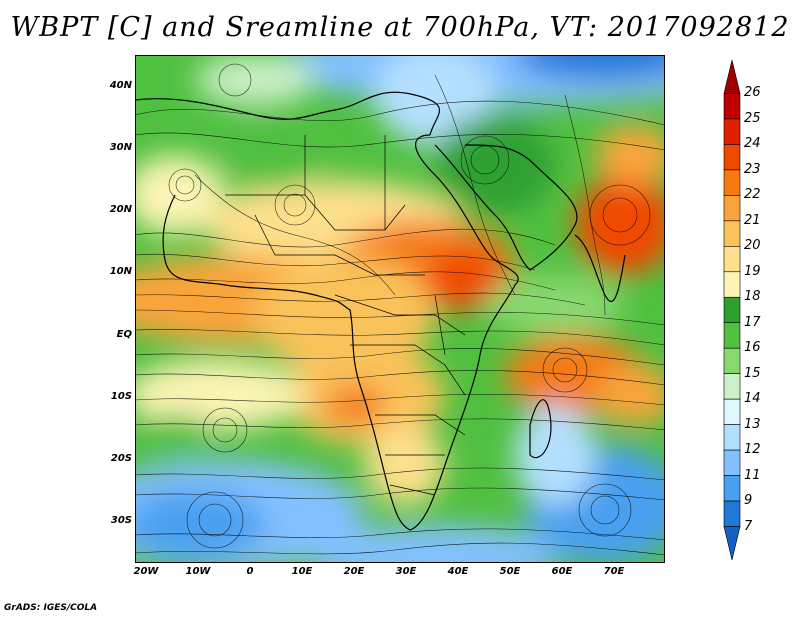 This screenshot has height=618, width=800. Describe the element at coordinates (302, 571) in the screenshot. I see `lon-label-10e: 10E` at that location.